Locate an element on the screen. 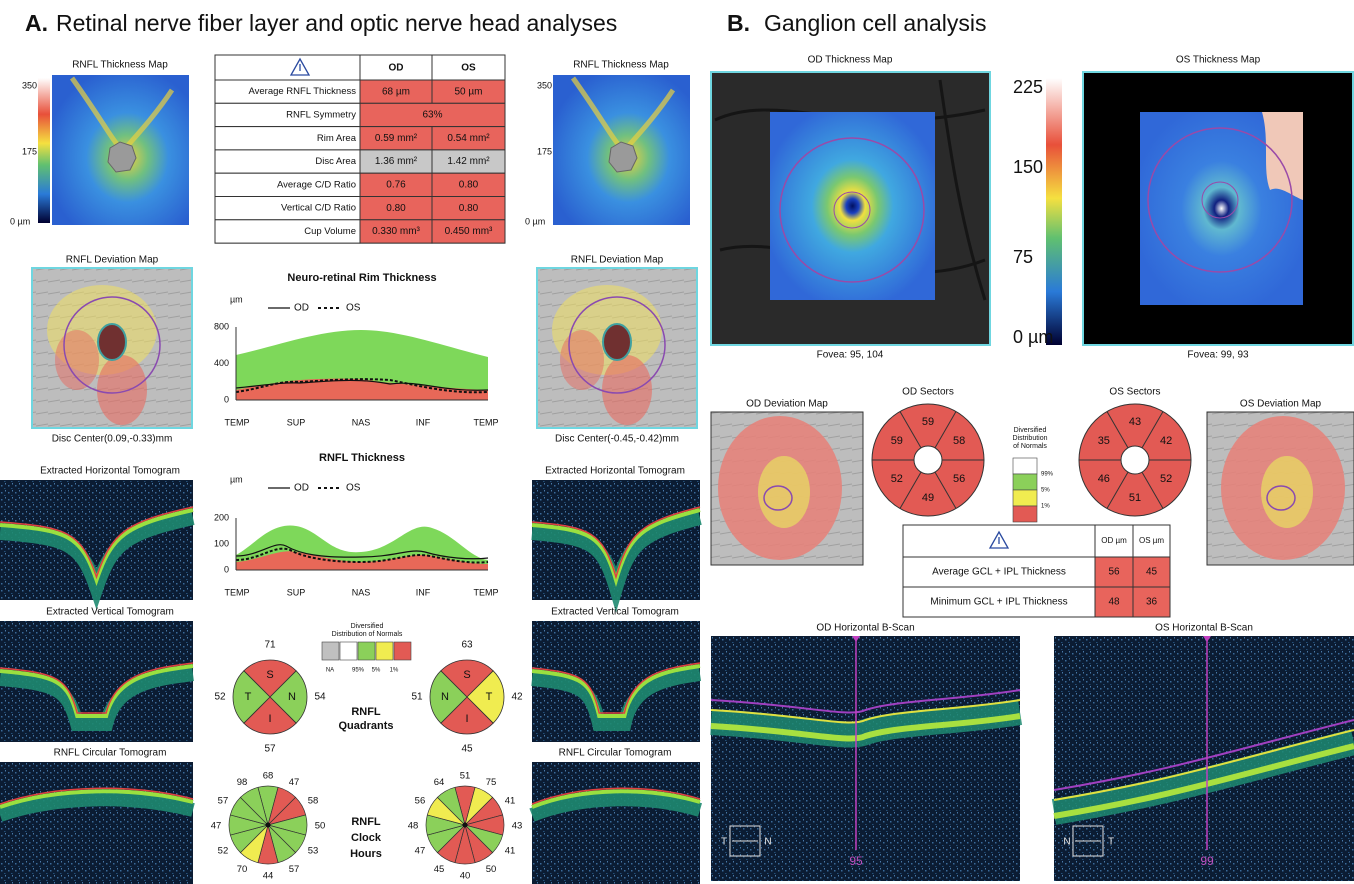 The height and width of the screenshot is (884, 1354). label-cell is located at coordinates (999, 572).